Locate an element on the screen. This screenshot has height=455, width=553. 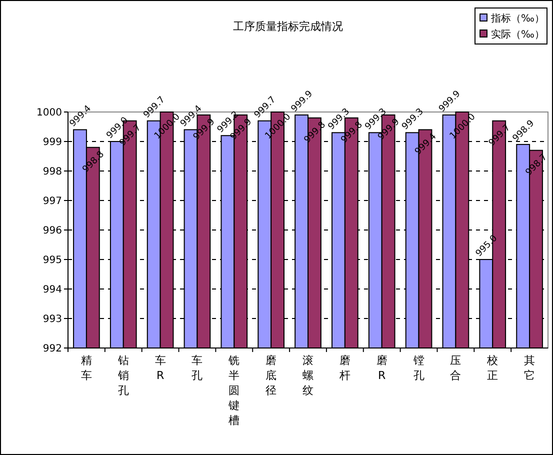
y-tick-label: 999 is located at coordinates (52, 142).